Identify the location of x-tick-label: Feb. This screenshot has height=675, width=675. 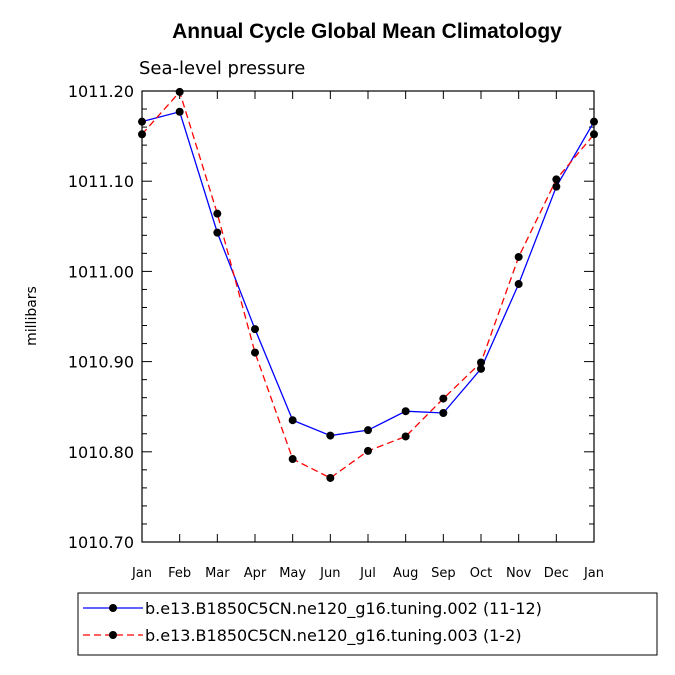
(179, 573).